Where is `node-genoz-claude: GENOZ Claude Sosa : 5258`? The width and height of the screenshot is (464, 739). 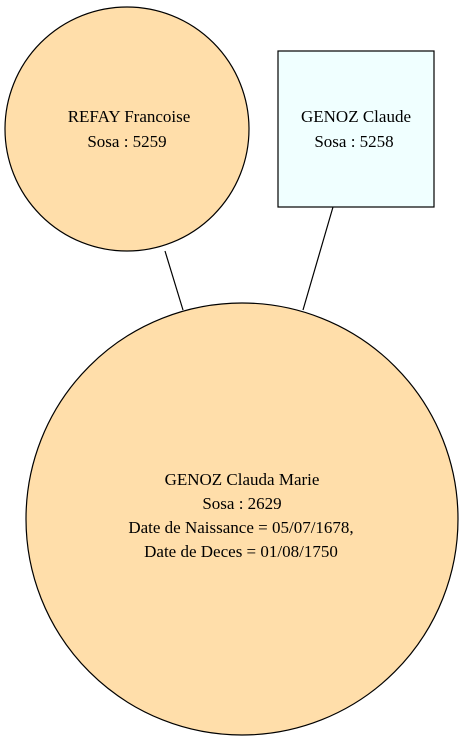
node-genoz-claude: GENOZ Claude Sosa : 5258 is located at coordinates (356, 129).